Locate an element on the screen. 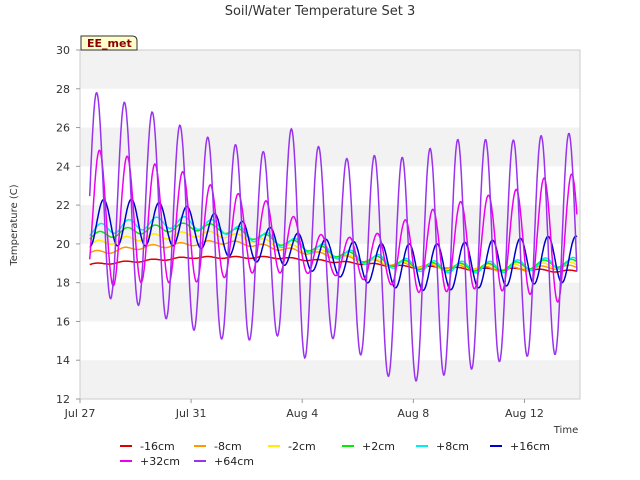  y-axis: 12 14 16 18 20 22 24 26 28 30 is located at coordinates (68, 225).